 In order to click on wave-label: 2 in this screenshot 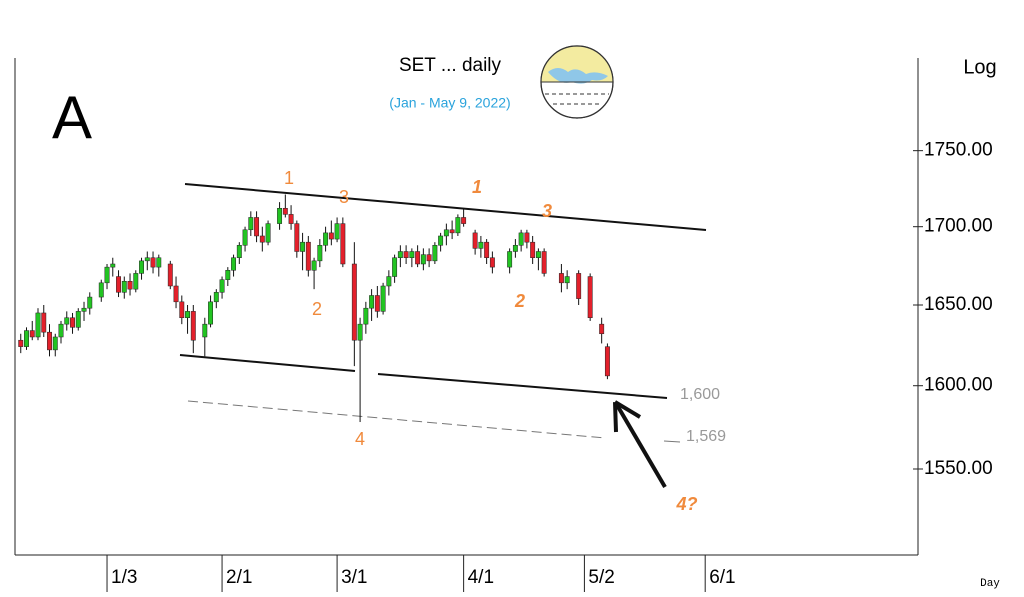, I will do `click(317, 309)`.